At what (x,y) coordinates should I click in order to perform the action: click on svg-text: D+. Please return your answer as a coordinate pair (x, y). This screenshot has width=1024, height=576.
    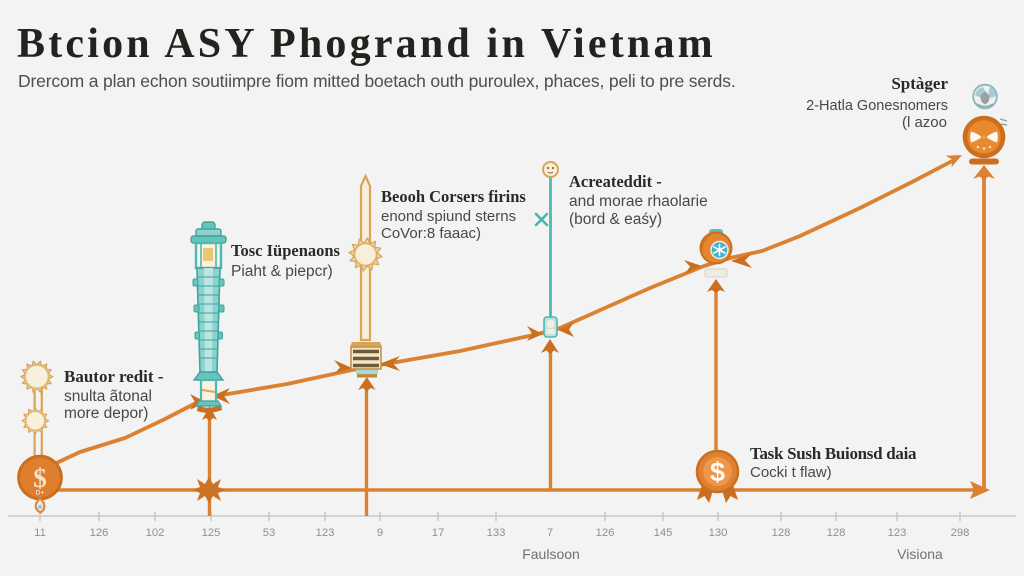
    Looking at the image, I should click on (40, 493).